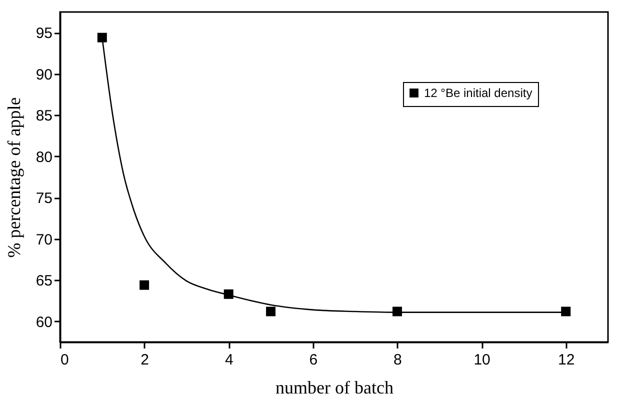 Image resolution: width=642 pixels, height=402 pixels. I want to click on x-tick-label: 8, so click(398, 360).